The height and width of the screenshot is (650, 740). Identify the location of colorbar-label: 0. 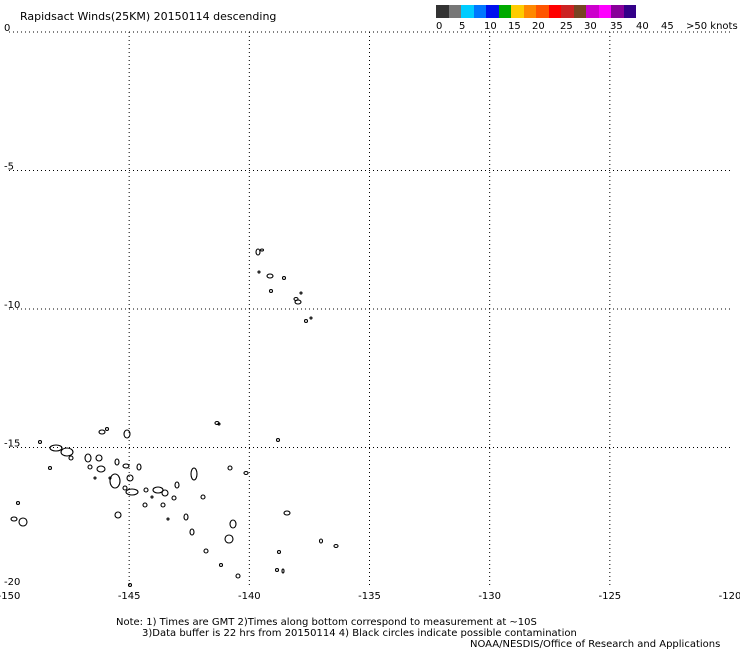
(439, 26).